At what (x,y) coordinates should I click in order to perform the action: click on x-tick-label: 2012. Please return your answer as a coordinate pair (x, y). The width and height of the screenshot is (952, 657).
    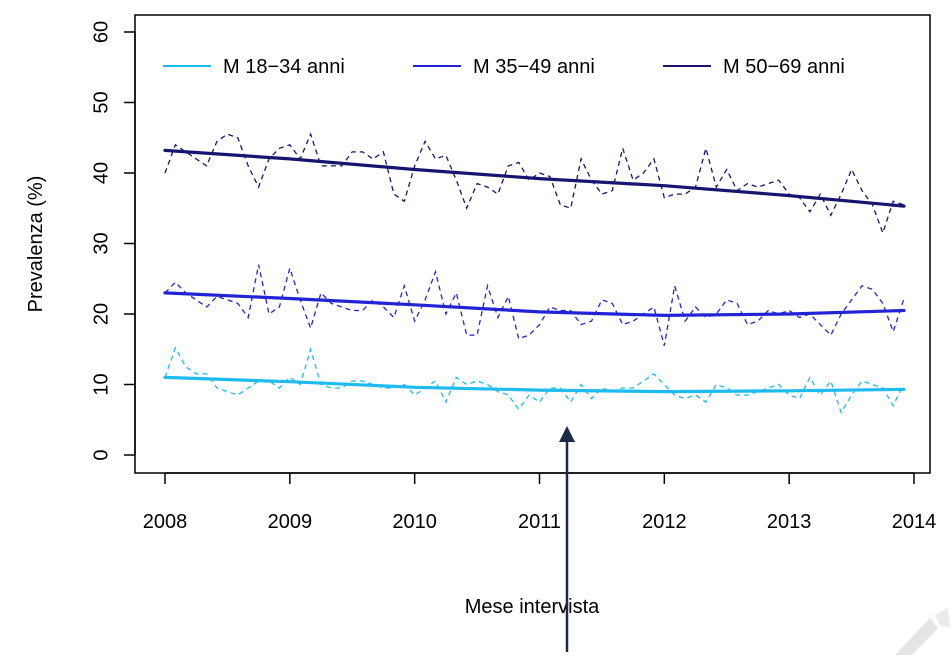
    Looking at the image, I should click on (664, 522).